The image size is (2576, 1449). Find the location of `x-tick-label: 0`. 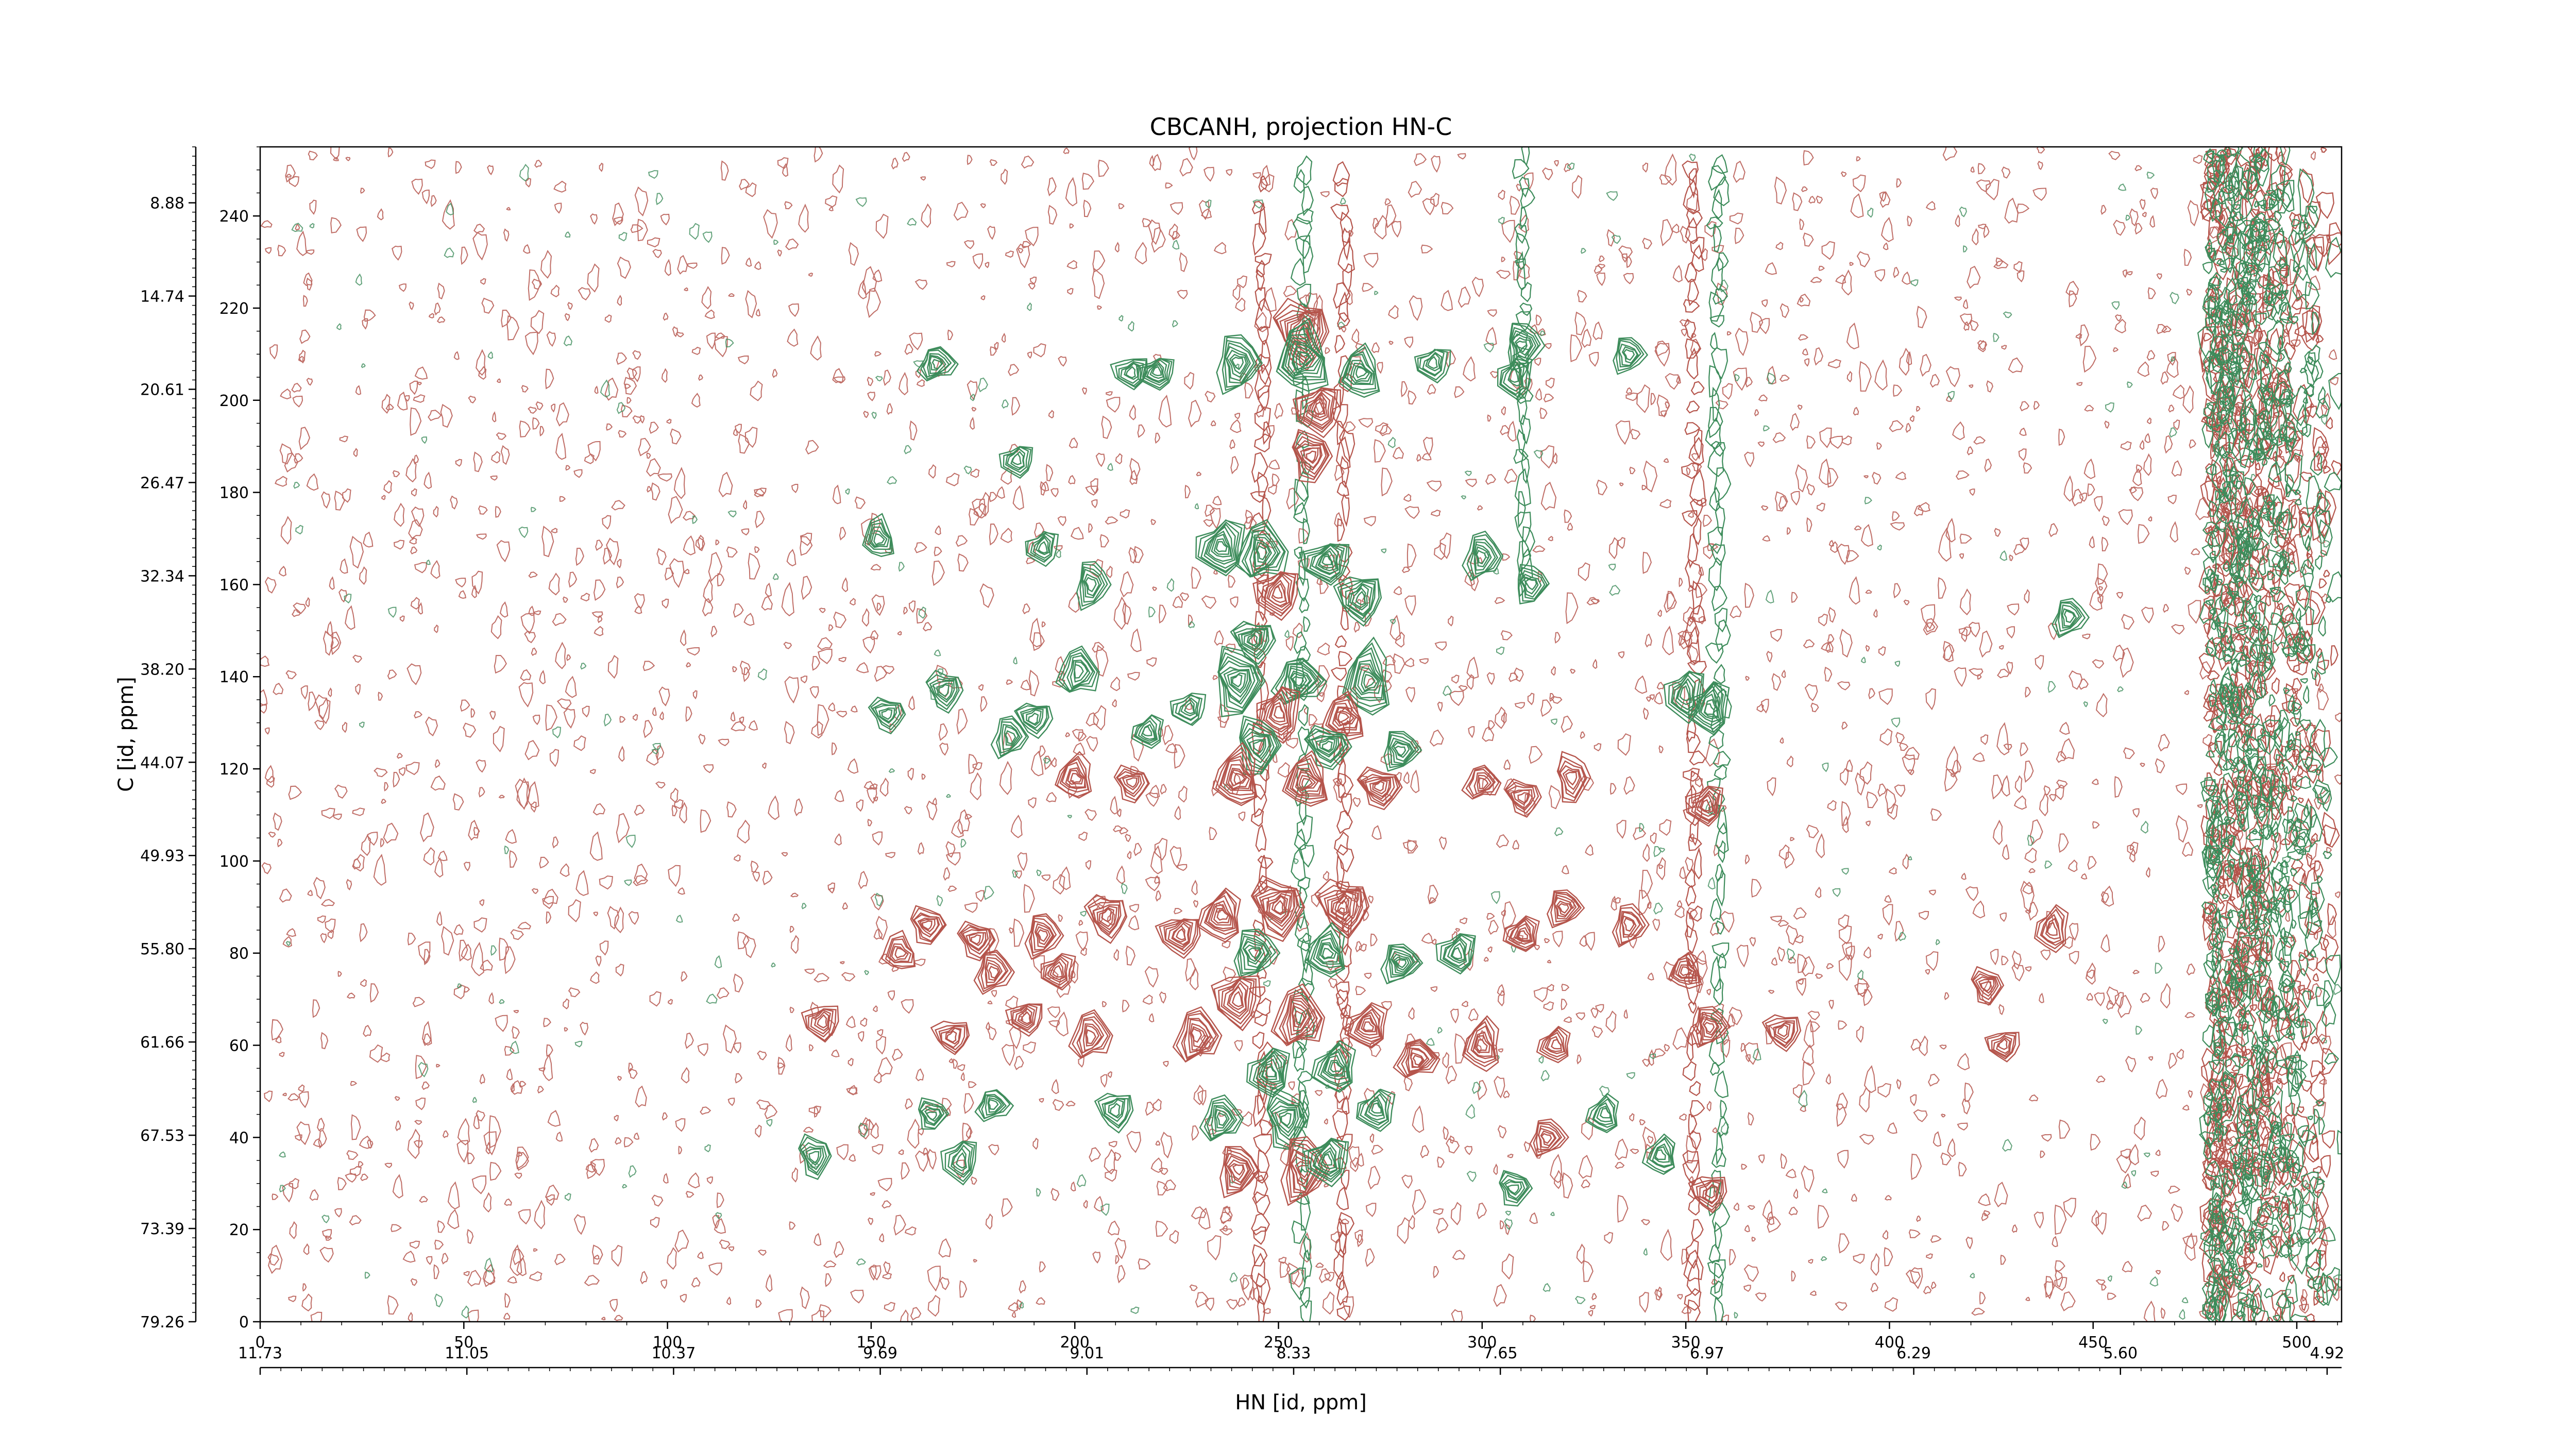

x-tick-label: 0 is located at coordinates (260, 1343).